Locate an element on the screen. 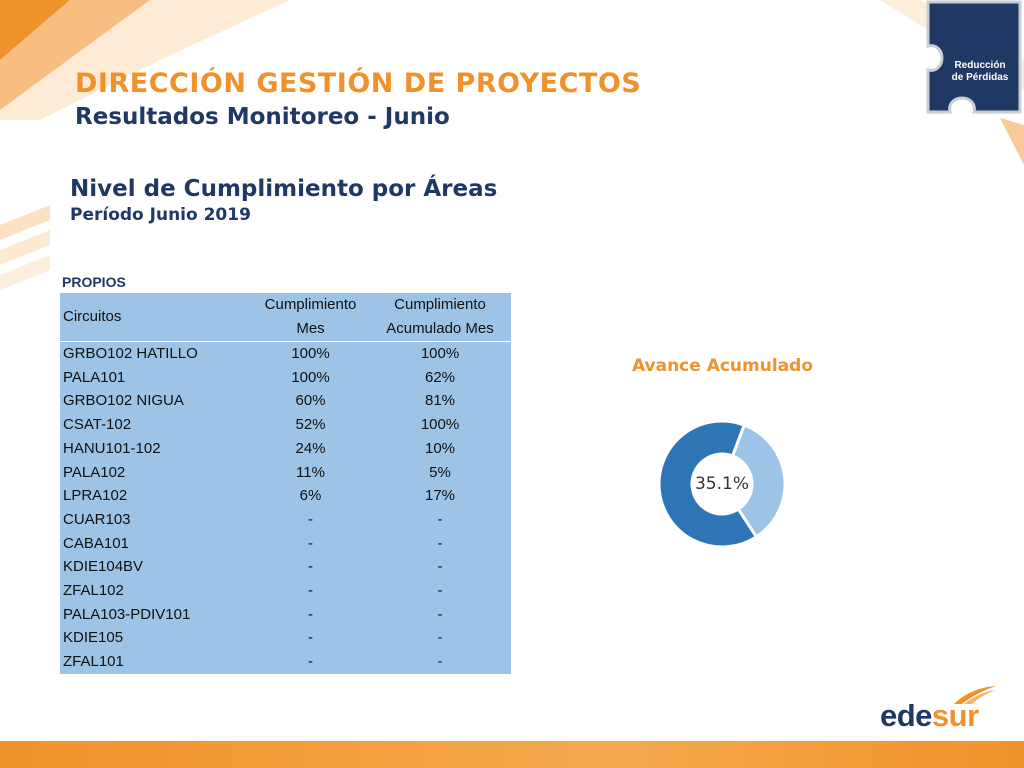 This screenshot has height=768, width=1024. section-title: Nivel de Cumplimiento por Áreas is located at coordinates (284, 189).